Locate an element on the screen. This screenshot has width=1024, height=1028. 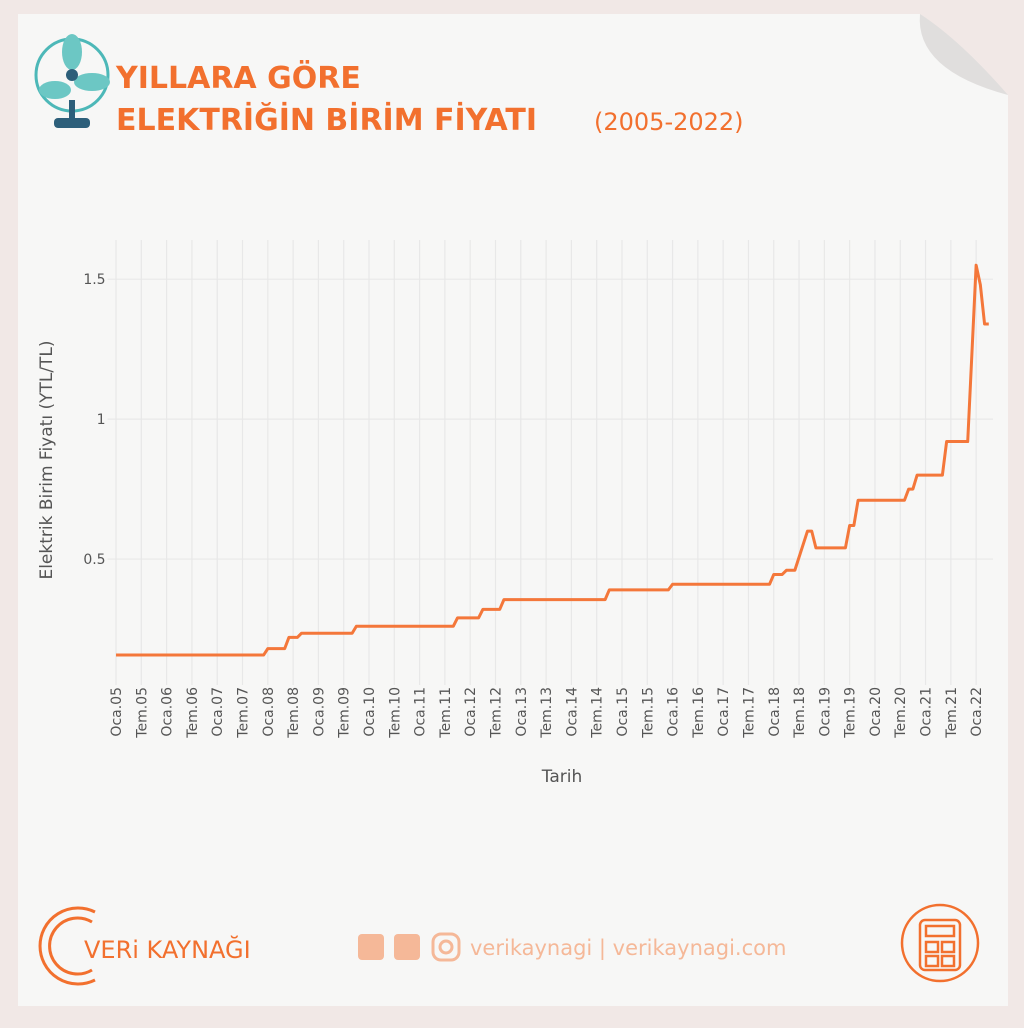
x-tick-label: Oca.15 is located at coordinates (623, 712).